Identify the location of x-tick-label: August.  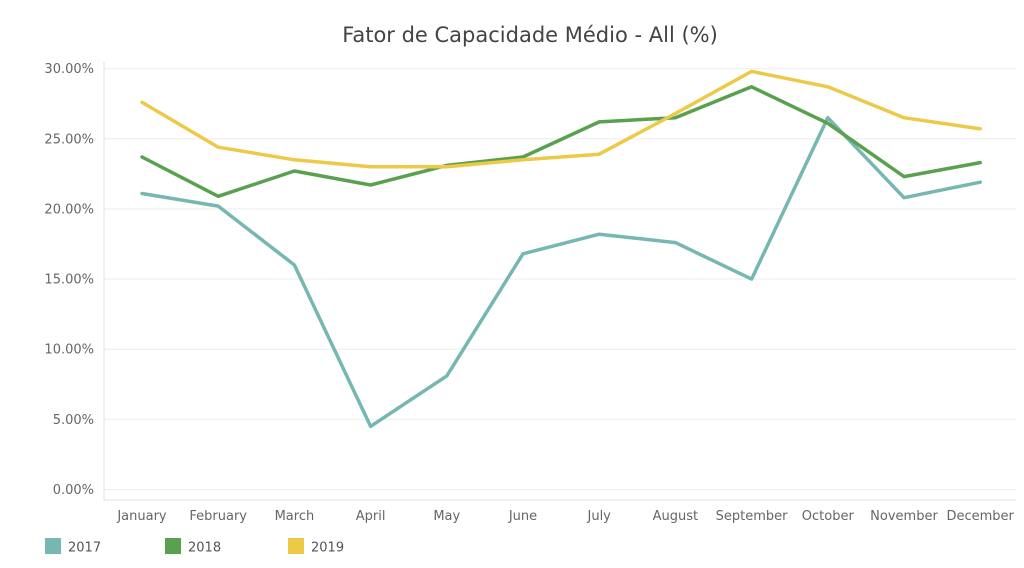
(676, 516).